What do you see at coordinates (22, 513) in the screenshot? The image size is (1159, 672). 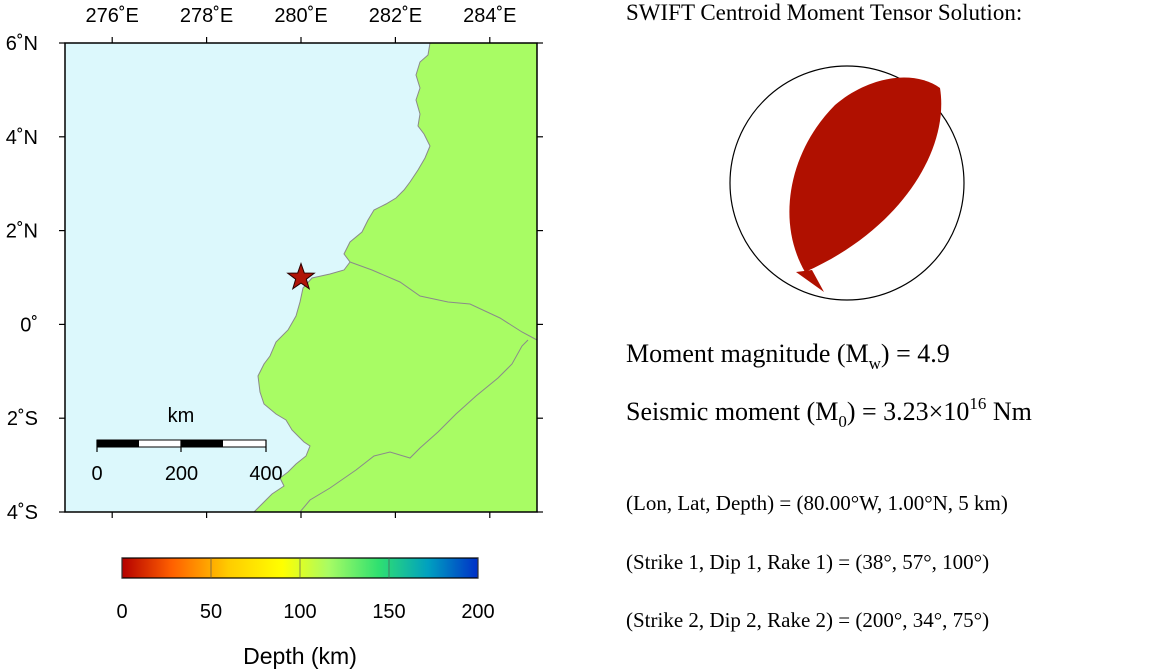 I see `lat-label: 4˚S` at bounding box center [22, 513].